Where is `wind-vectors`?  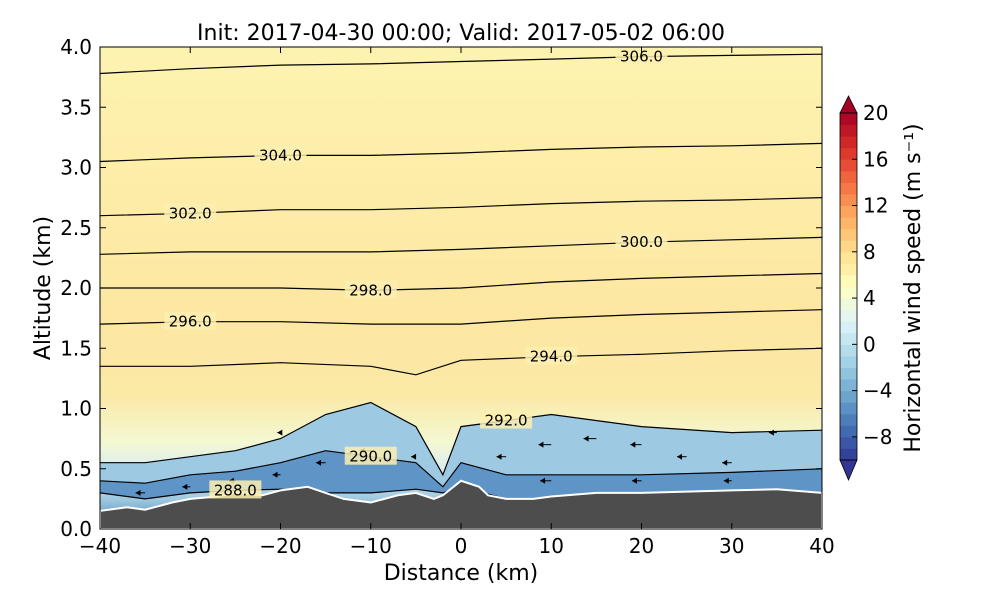 wind-vectors is located at coordinates (456, 462).